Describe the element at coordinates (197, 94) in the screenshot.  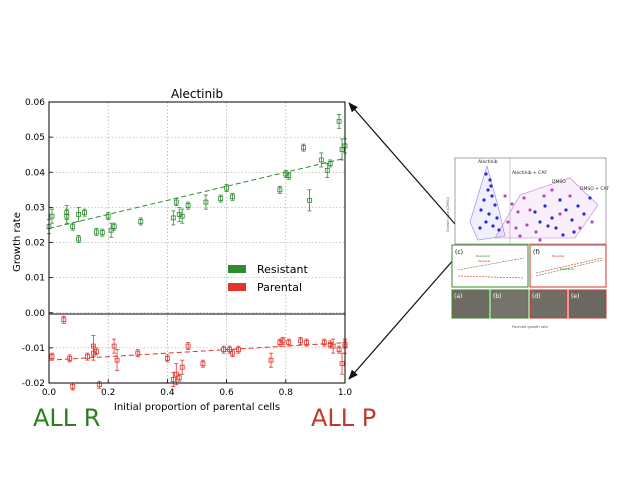
I see `chart-title: Alectinib` at that location.